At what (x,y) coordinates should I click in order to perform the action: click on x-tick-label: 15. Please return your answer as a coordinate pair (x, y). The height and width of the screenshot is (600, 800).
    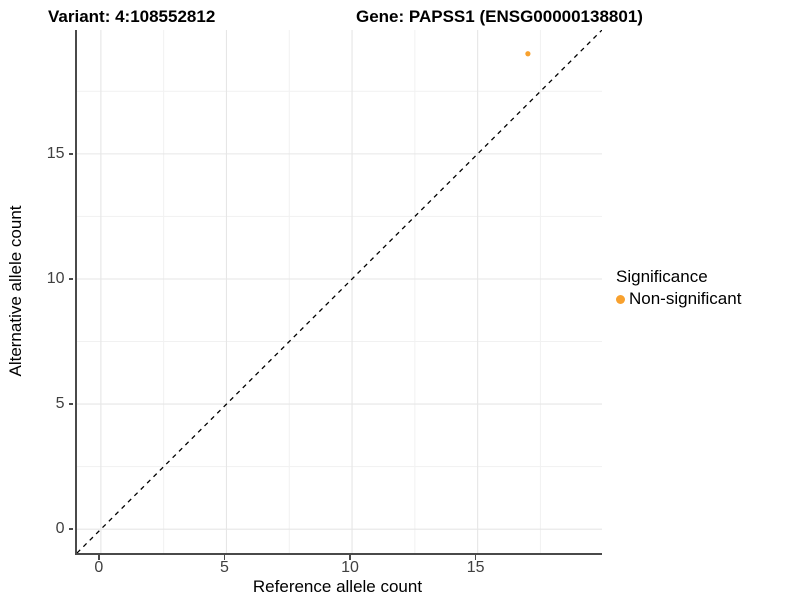
    Looking at the image, I should click on (475, 567).